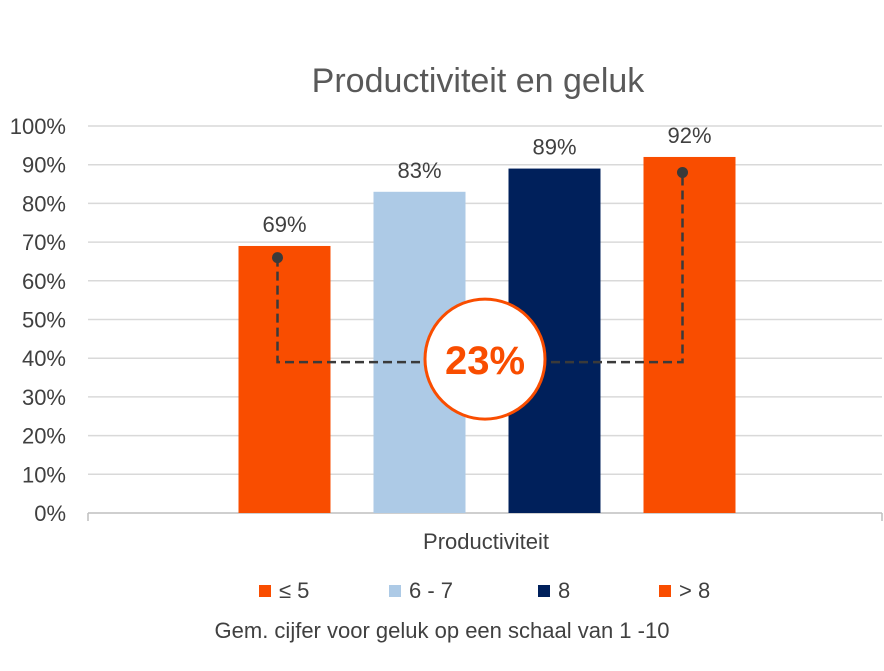 This screenshot has width=884, height=671. I want to click on data-label: 69%, so click(284, 224).